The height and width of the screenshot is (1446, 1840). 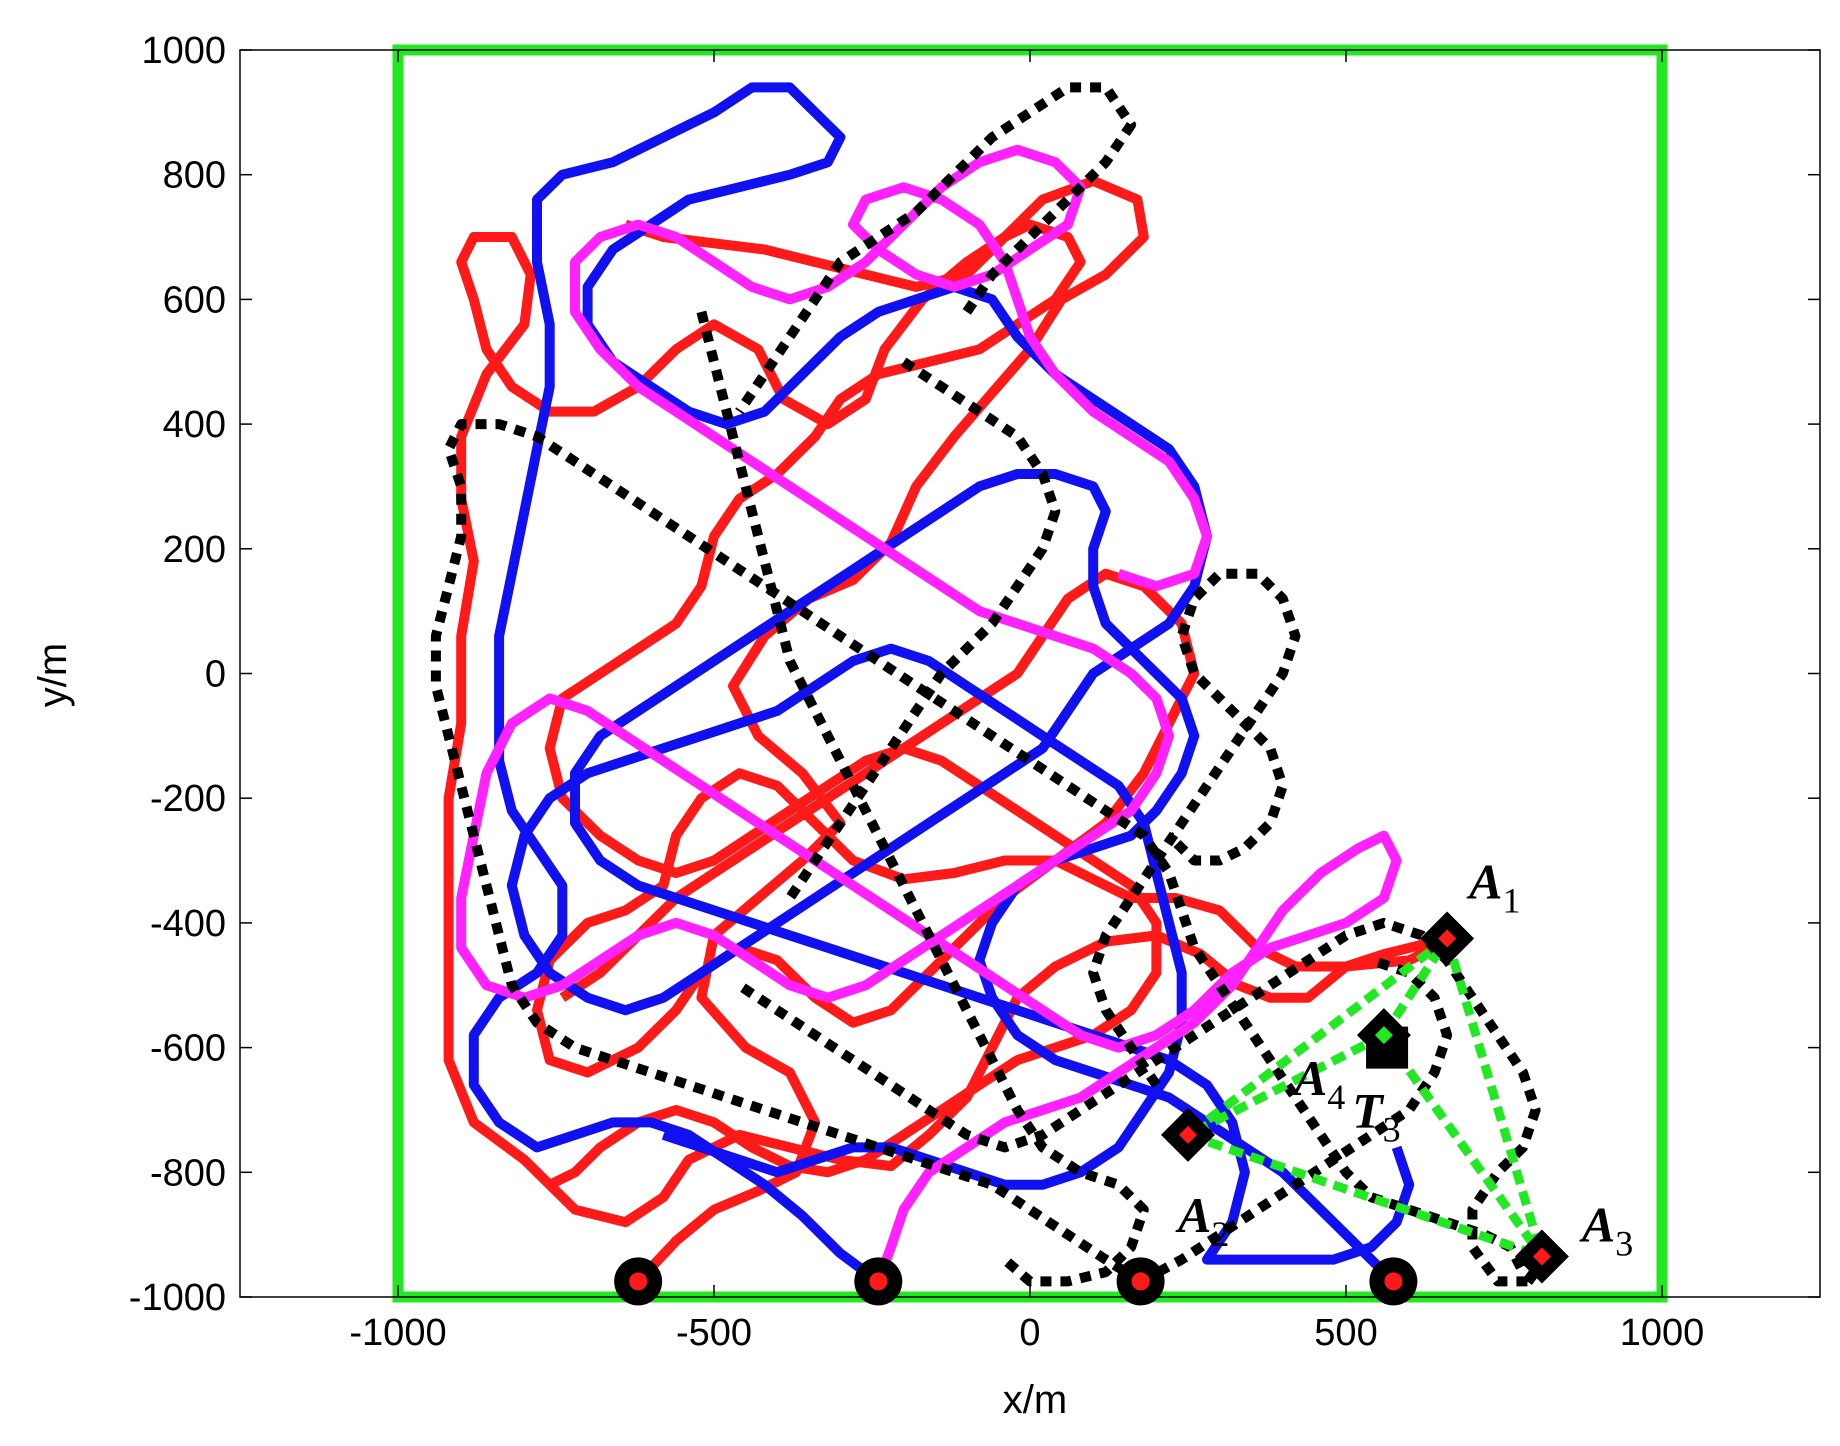 I want to click on x-tick-label-2: -500, so click(x=714, y=1333).